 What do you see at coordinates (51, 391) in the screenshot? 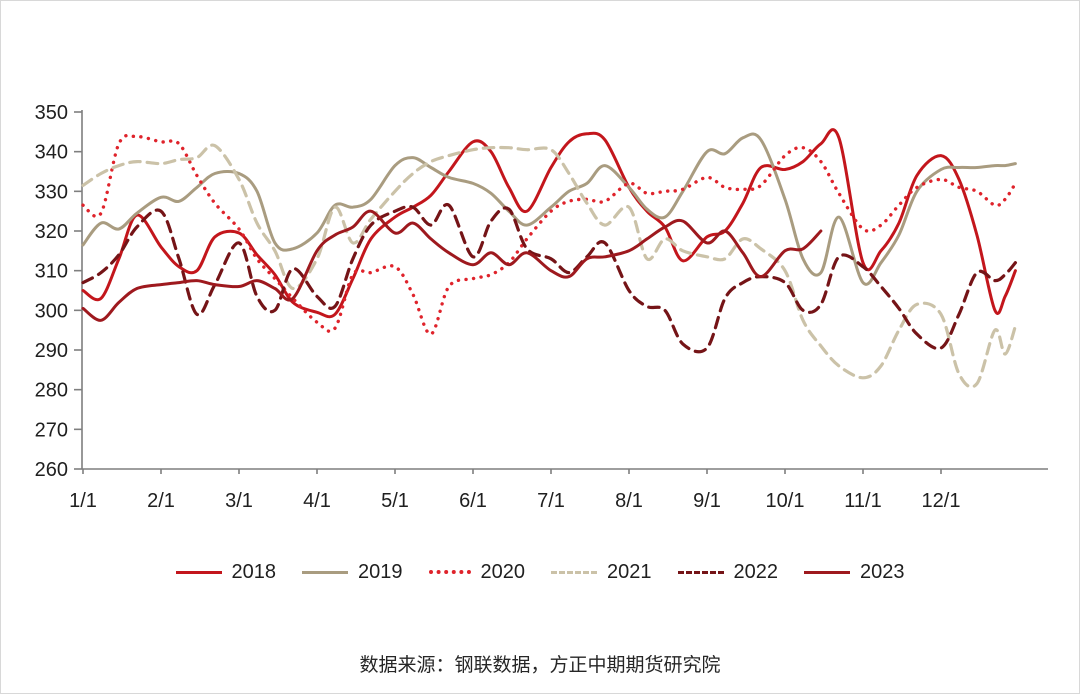
I see `svg-text: 280` at bounding box center [51, 391].